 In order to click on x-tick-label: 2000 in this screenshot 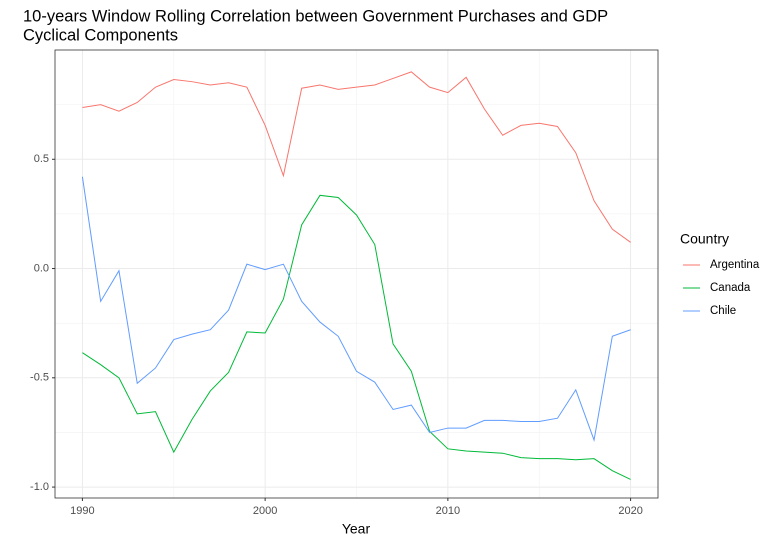, I will do `click(265, 511)`.